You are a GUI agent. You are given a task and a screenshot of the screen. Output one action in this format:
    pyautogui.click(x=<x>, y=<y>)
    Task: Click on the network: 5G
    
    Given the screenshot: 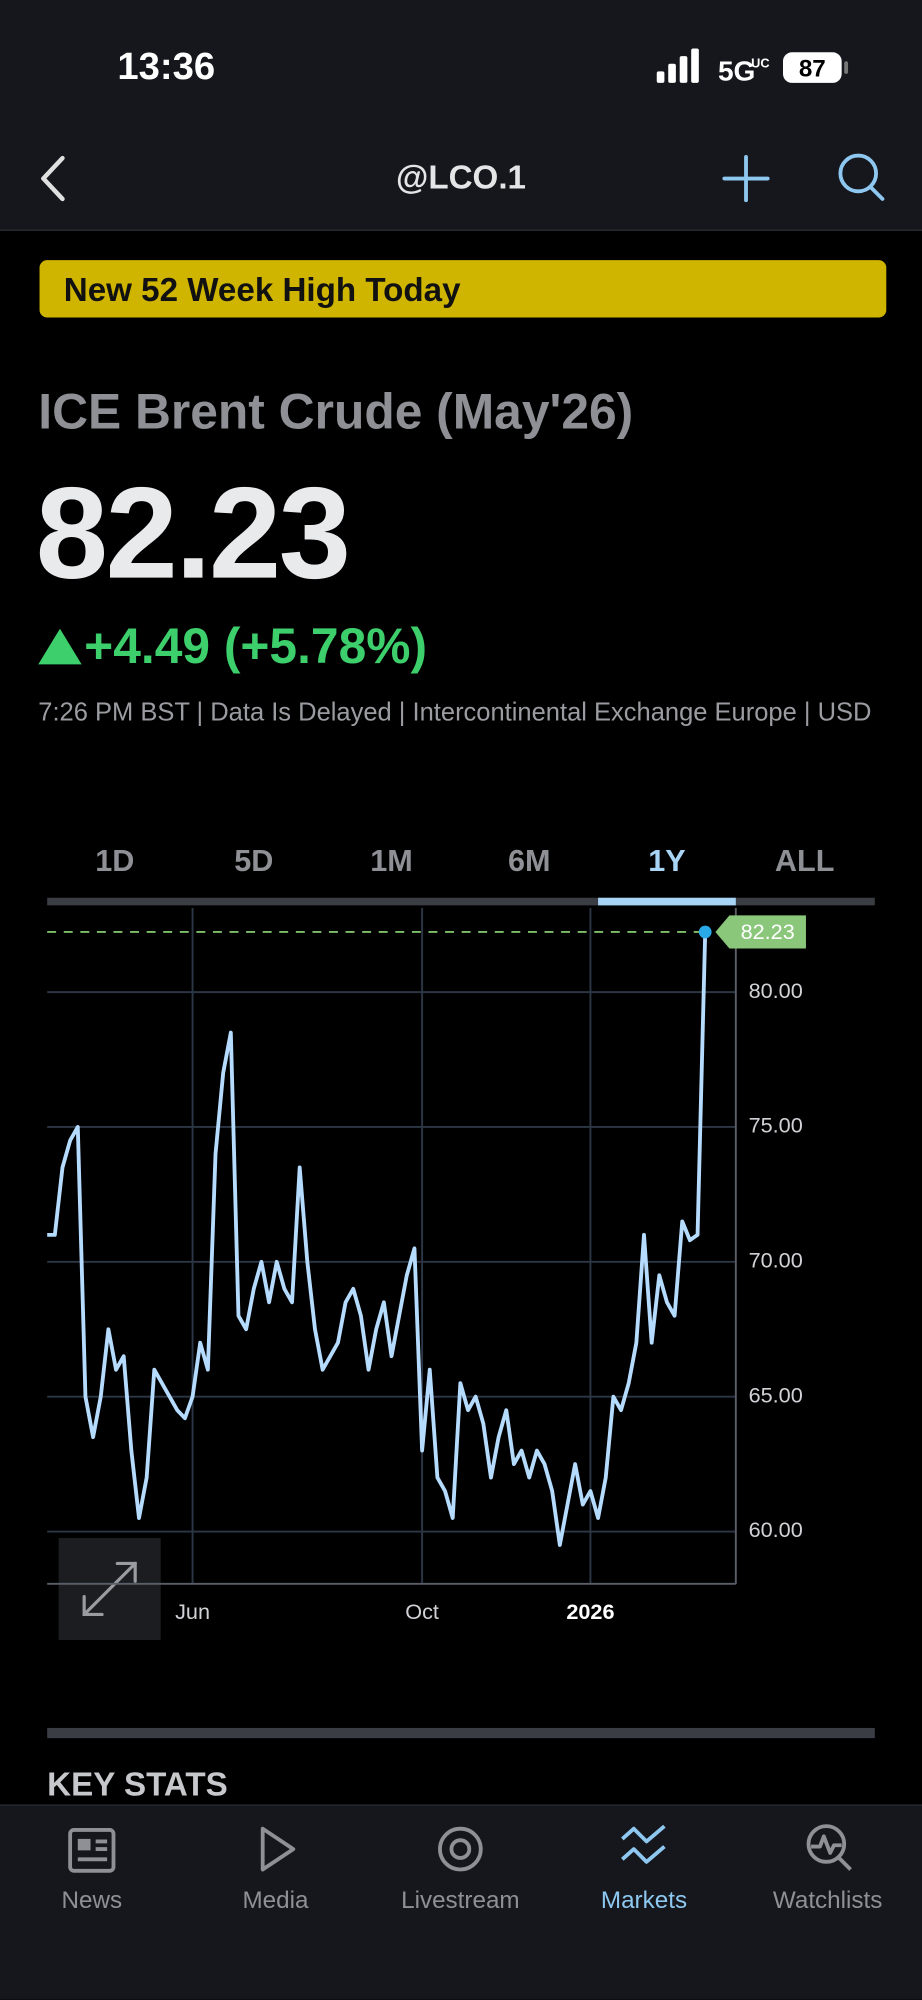 What is the action you would take?
    pyautogui.click(x=736, y=70)
    